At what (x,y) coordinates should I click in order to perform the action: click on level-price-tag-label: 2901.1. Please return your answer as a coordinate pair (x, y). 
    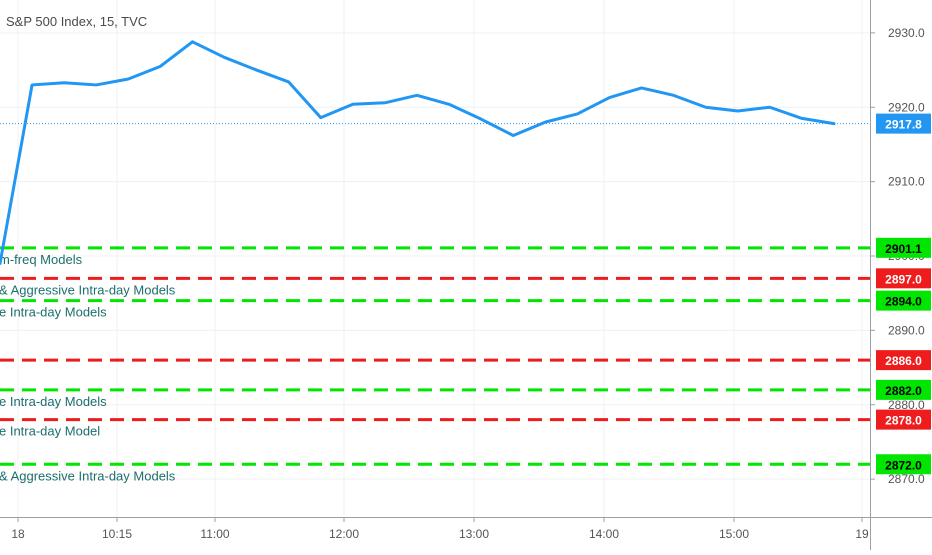
    Looking at the image, I should click on (903, 249).